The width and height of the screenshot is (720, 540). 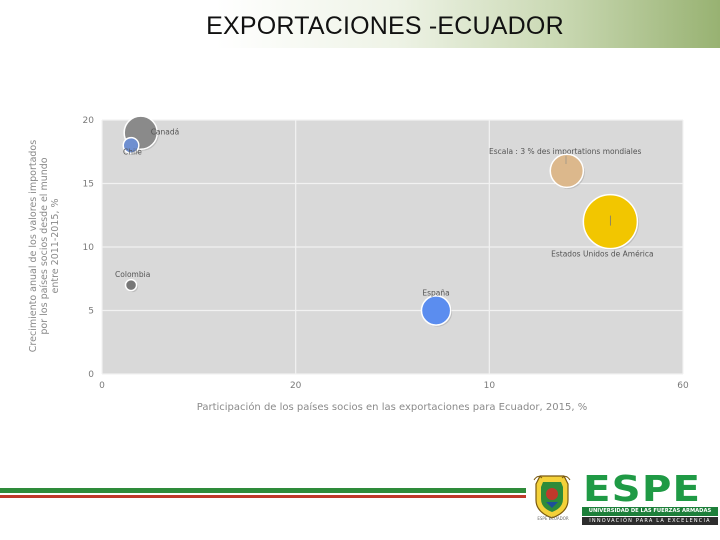 I want to click on bubble-label: Colombia, so click(x=132, y=274).